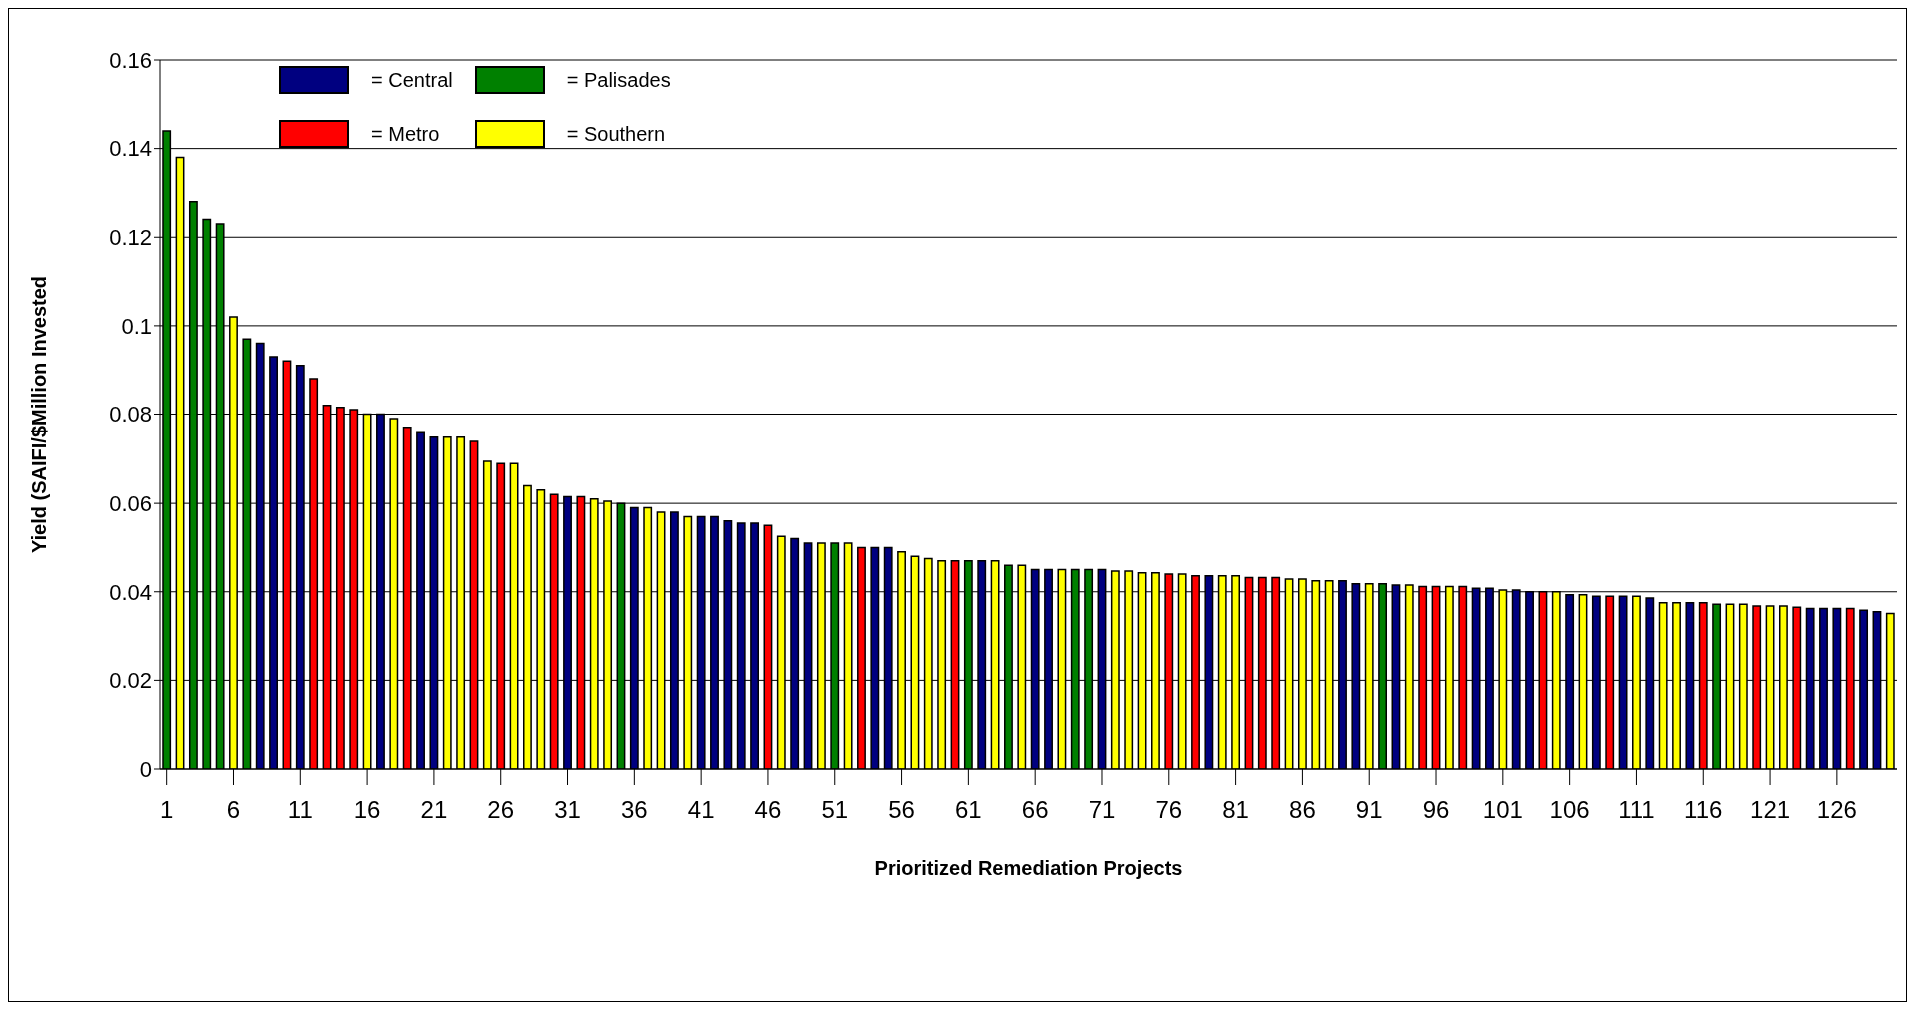  What do you see at coordinates (901, 810) in the screenshot?
I see `x-tick-label: 56` at bounding box center [901, 810].